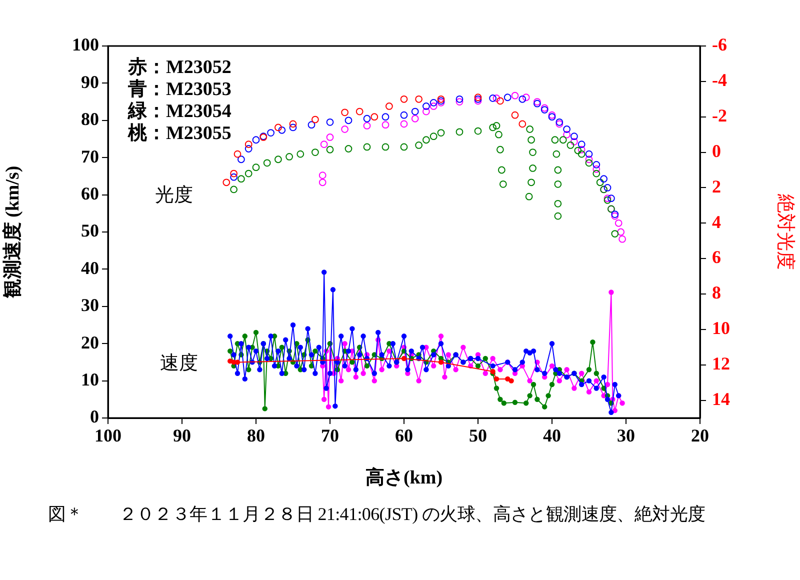  What do you see at coordinates (721, 328) in the screenshot?
I see `y2-tick-label: 10` at bounding box center [721, 328].